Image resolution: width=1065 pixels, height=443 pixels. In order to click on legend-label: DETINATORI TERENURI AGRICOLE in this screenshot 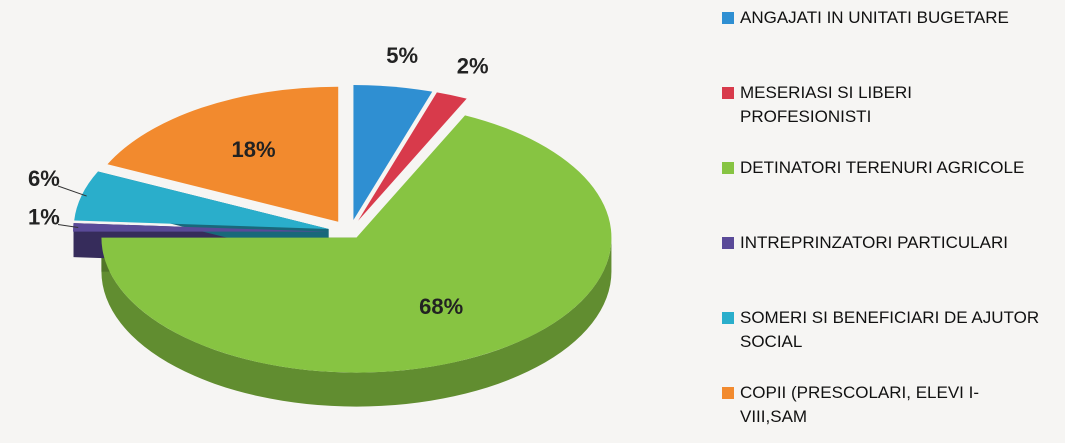, I will do `click(882, 167)`.